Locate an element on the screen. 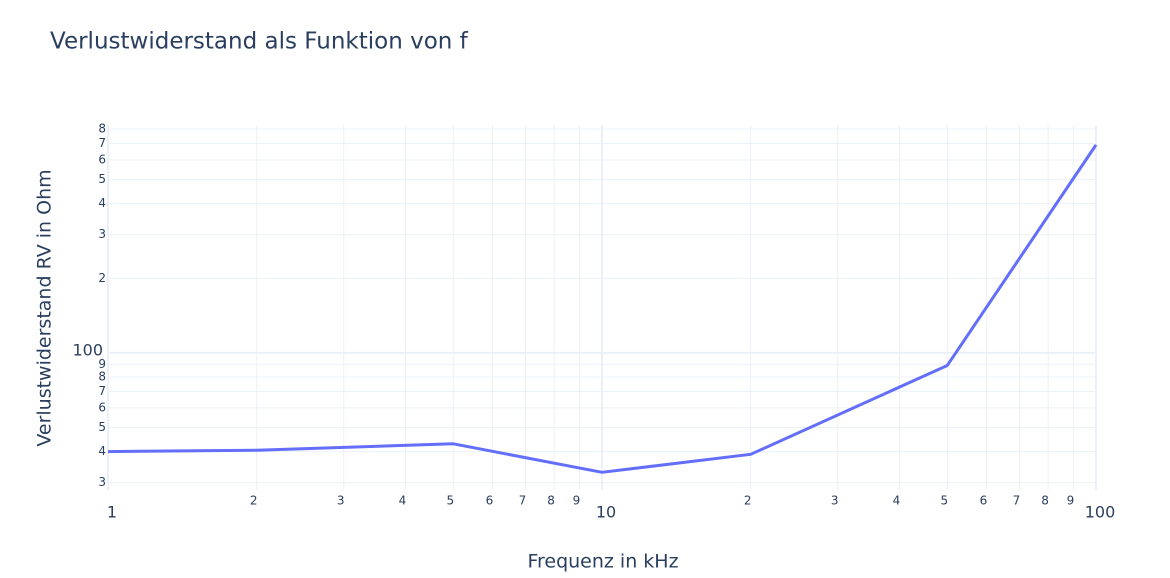  x-tick-label: 100 is located at coordinates (1100, 512).